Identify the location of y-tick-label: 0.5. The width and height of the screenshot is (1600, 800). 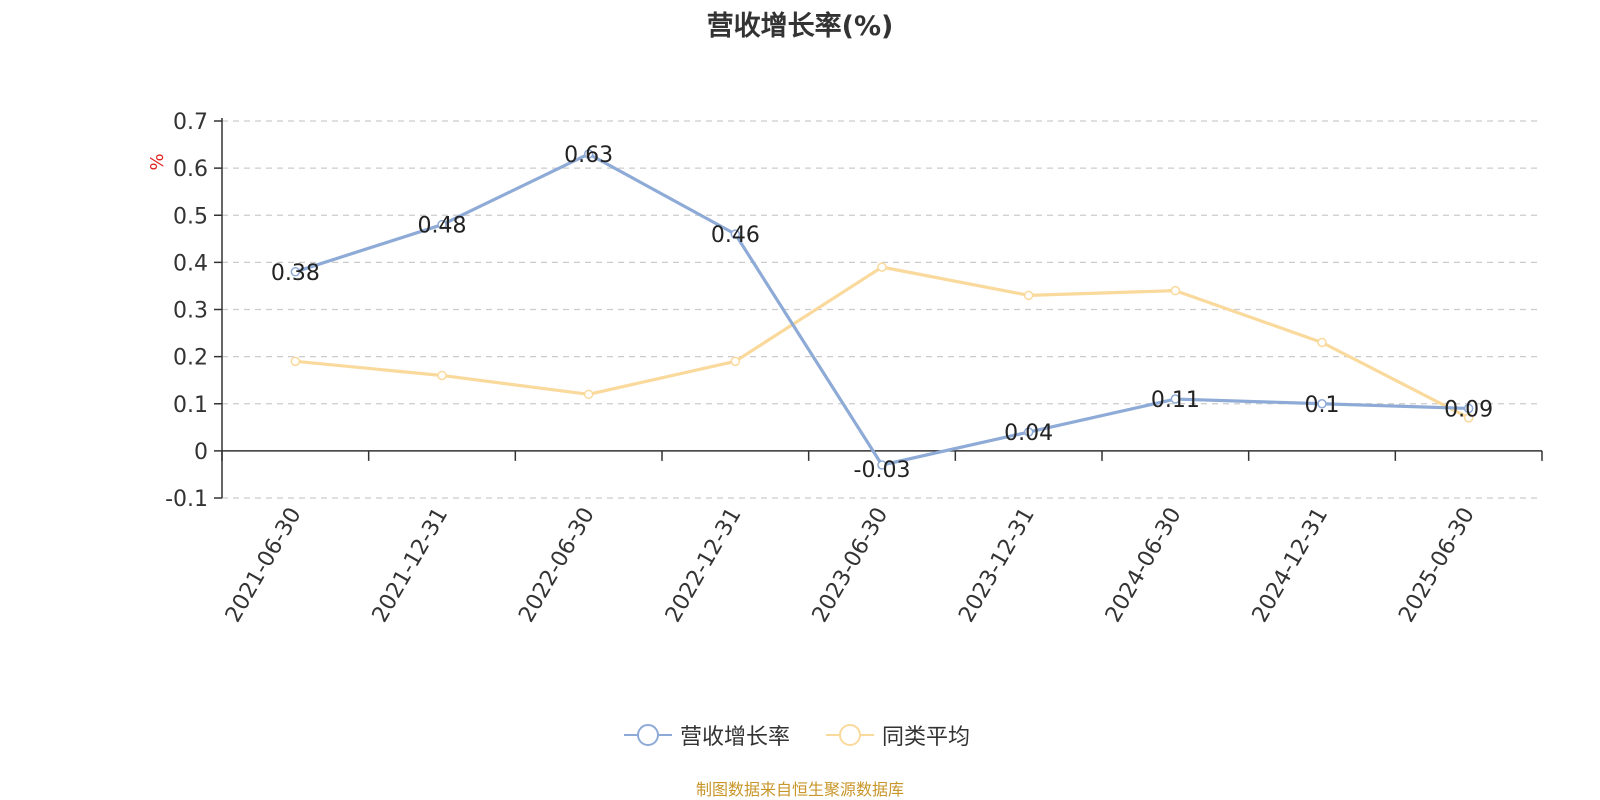
(190, 216).